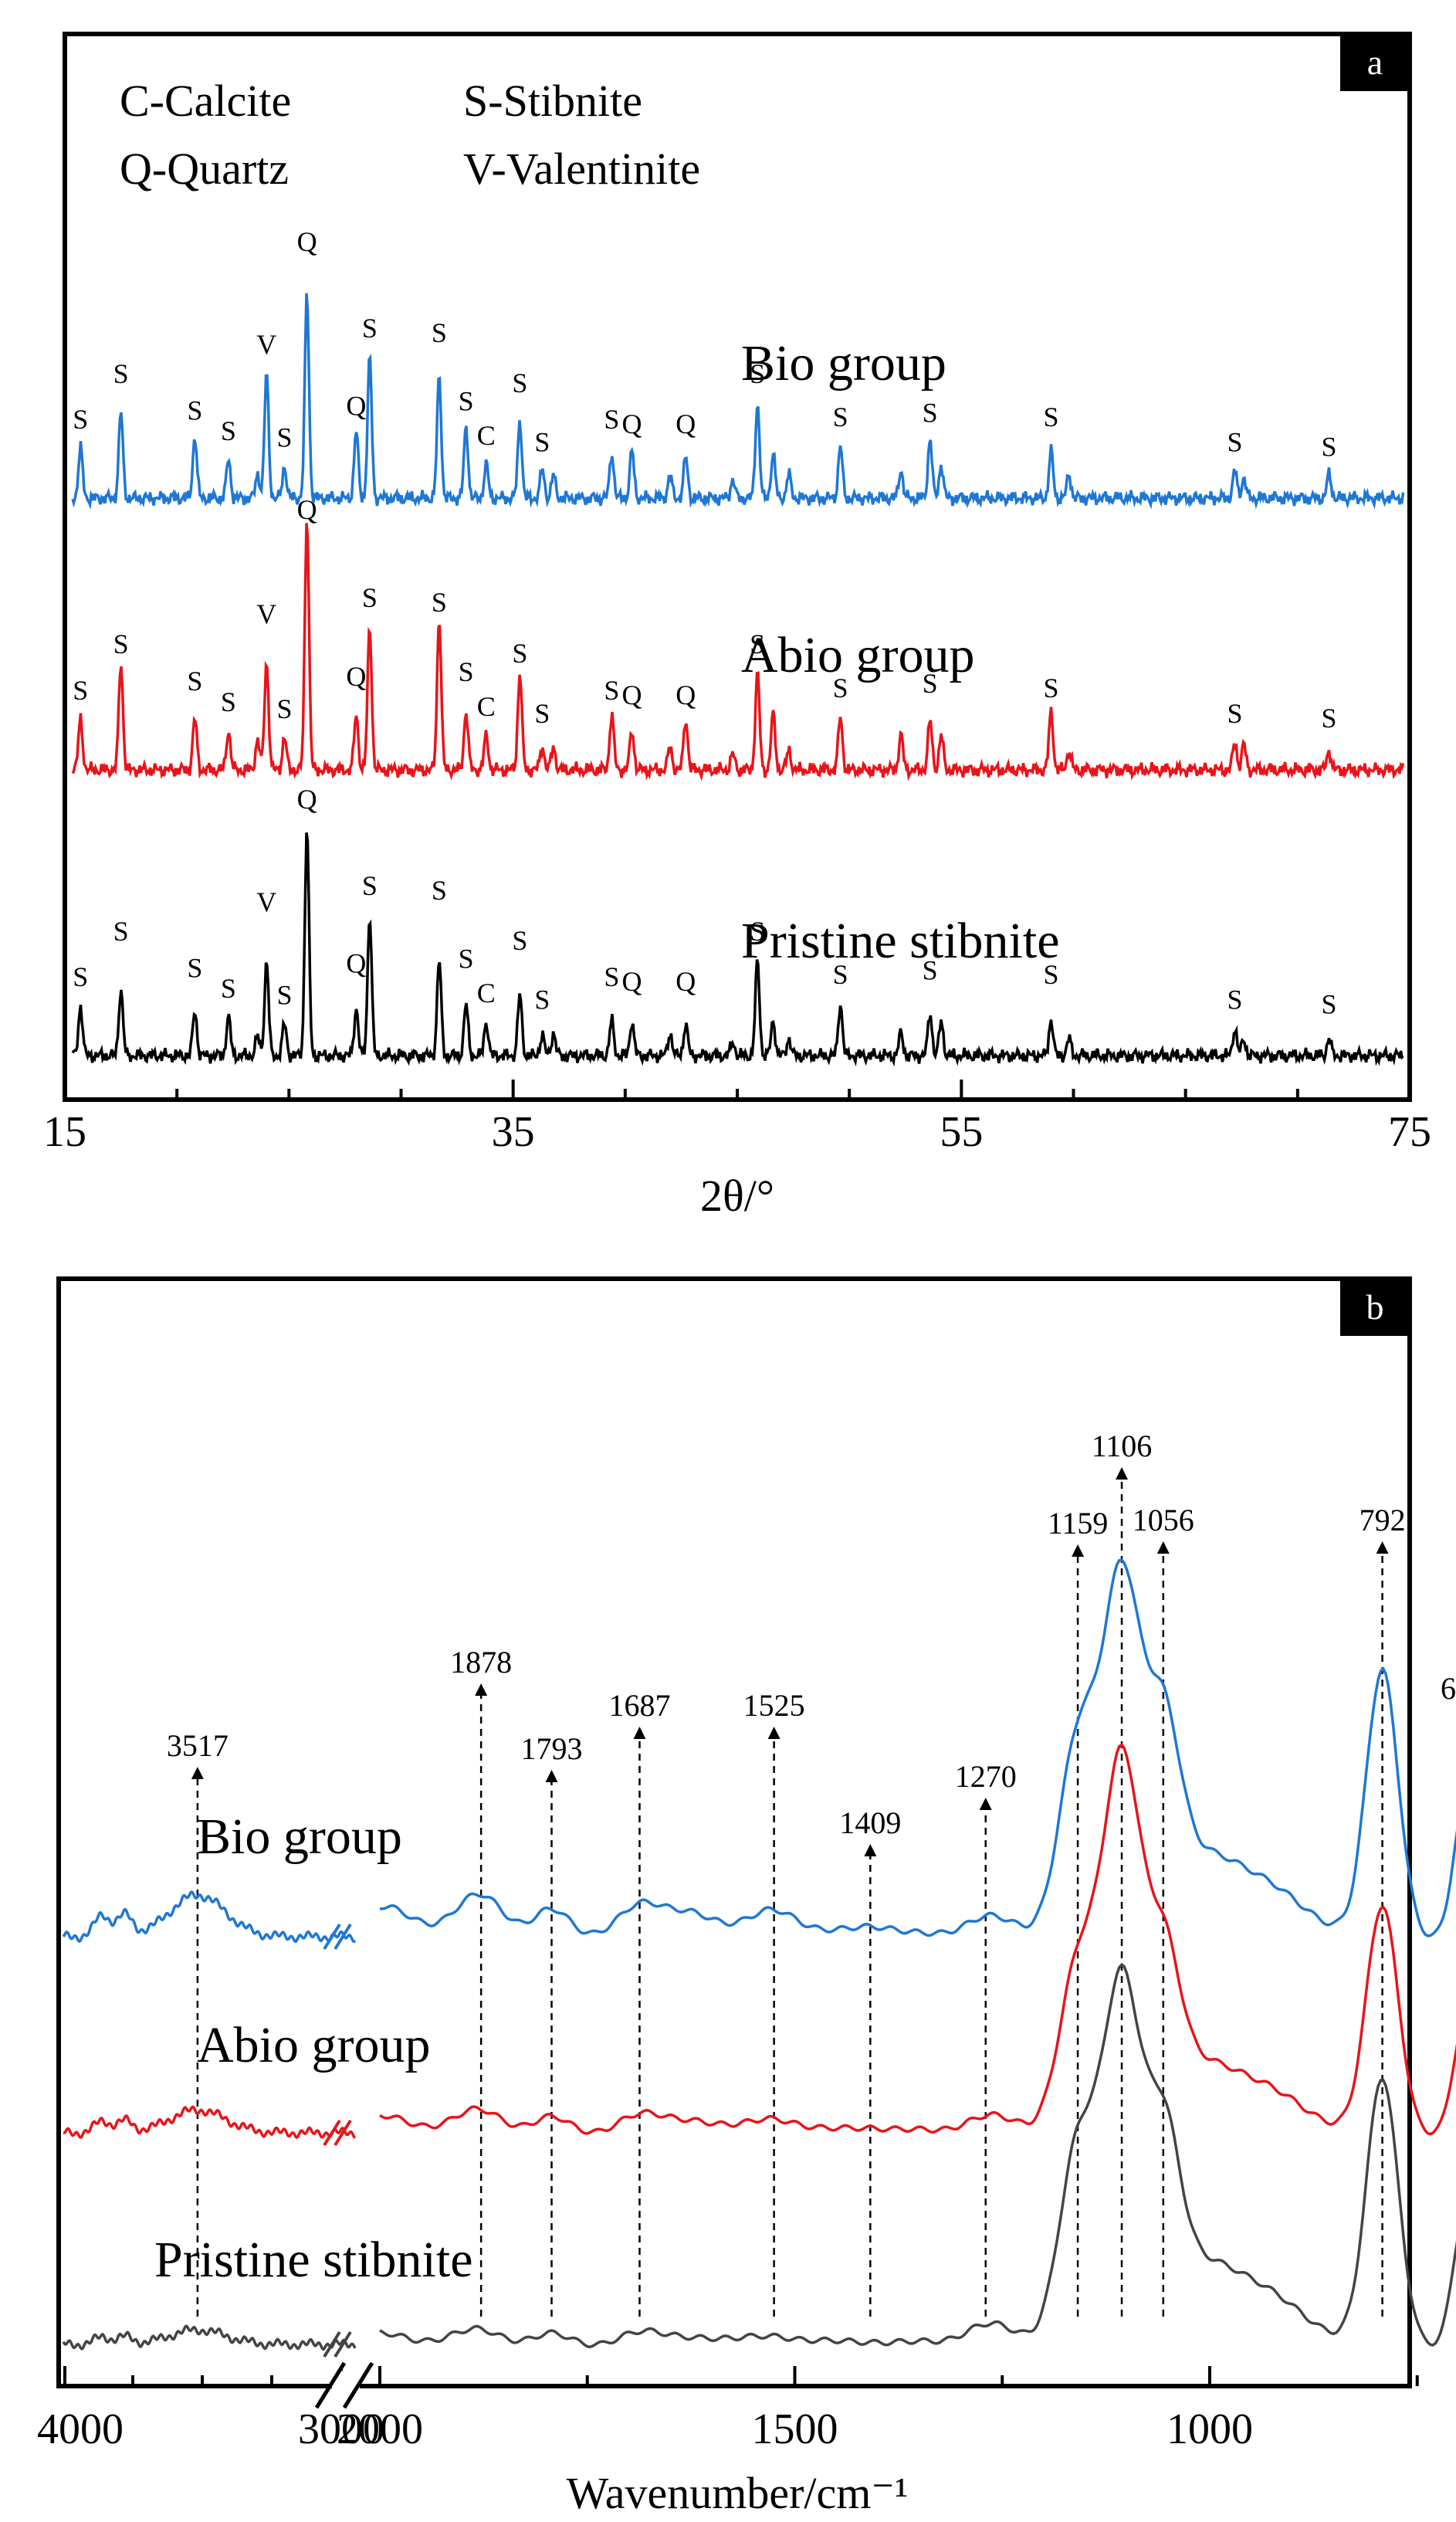 This screenshot has width=1456, height=2522. Describe the element at coordinates (299, 1836) in the screenshot. I see `ftir-series-label-bio: Bio group` at that location.